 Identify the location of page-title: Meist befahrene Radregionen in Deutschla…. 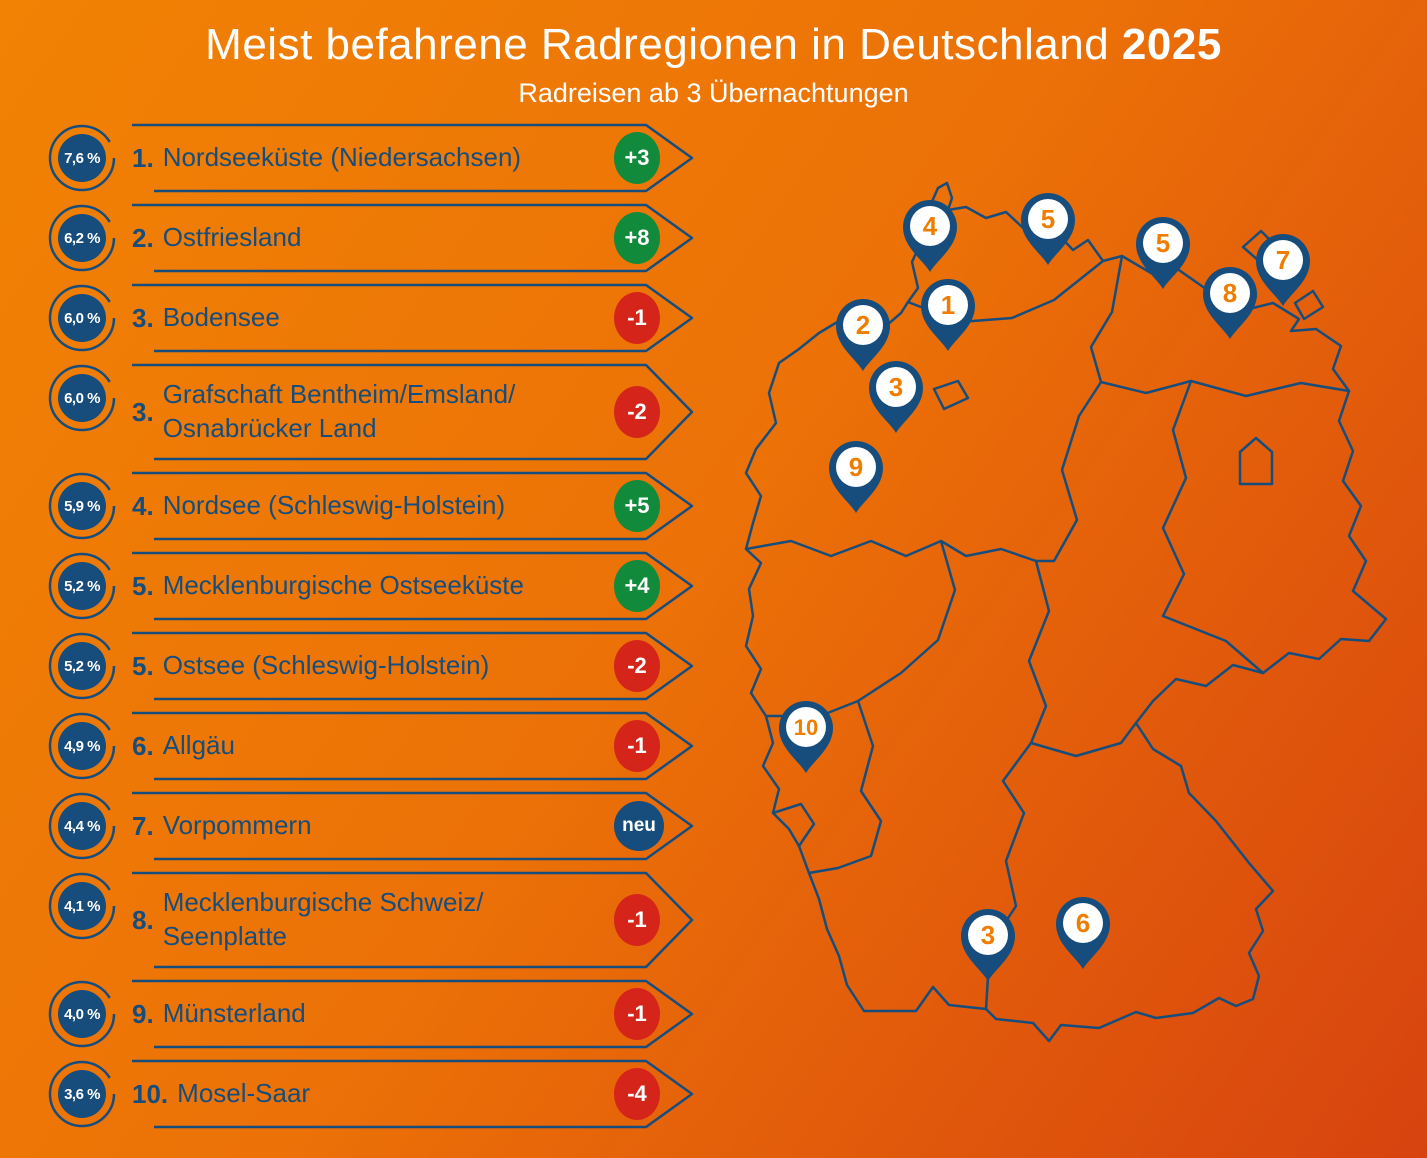
(713, 45).